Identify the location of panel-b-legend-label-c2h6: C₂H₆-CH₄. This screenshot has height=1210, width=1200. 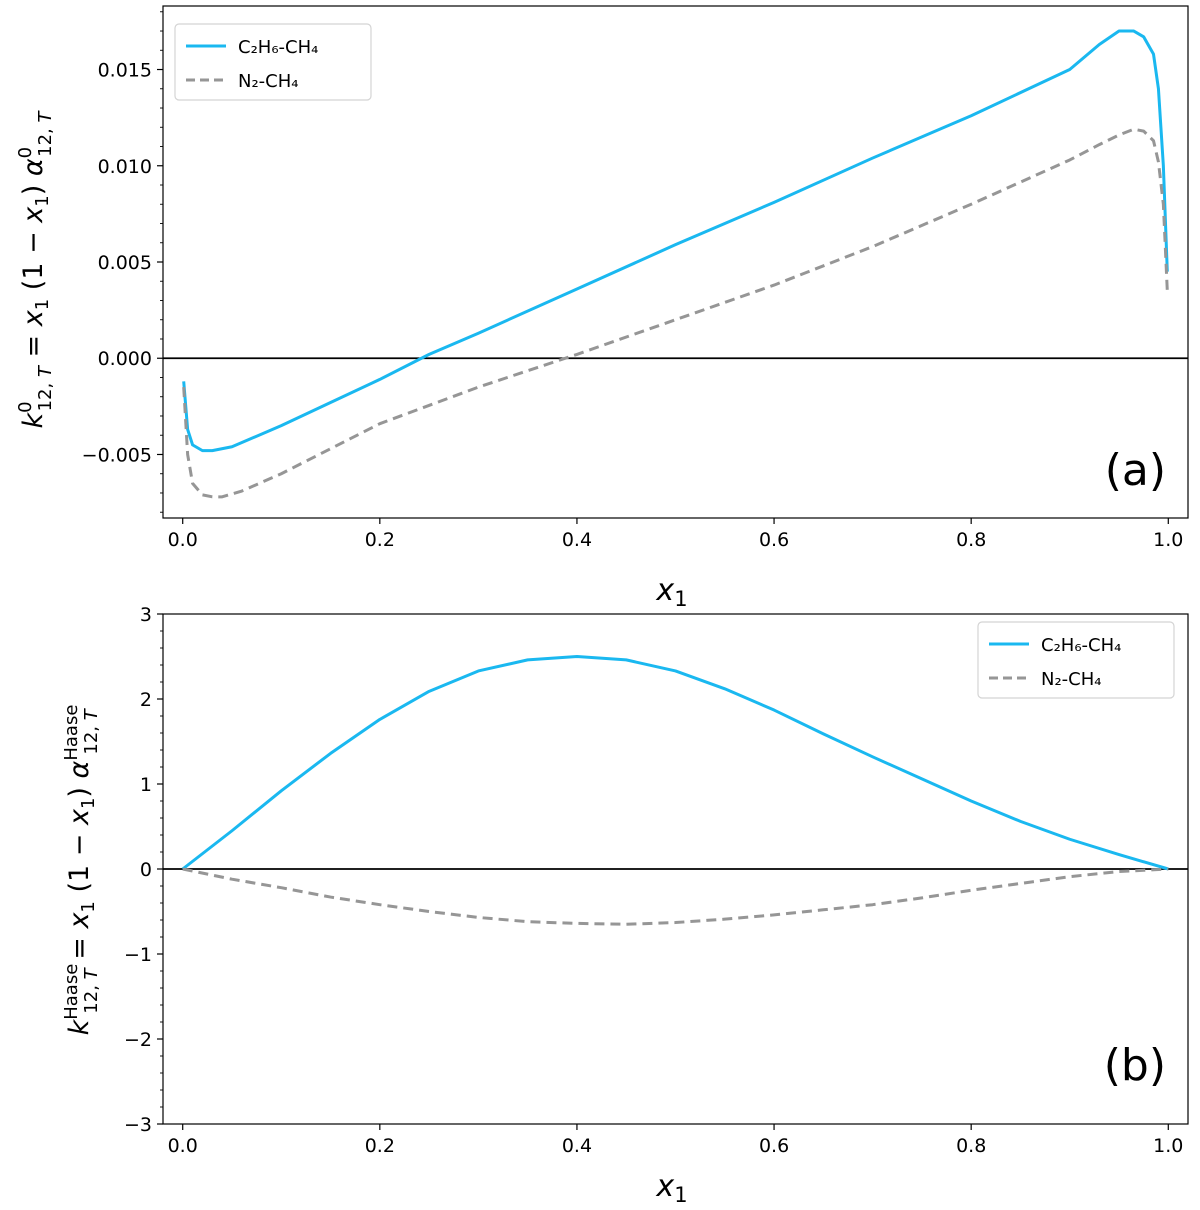
(1081, 645).